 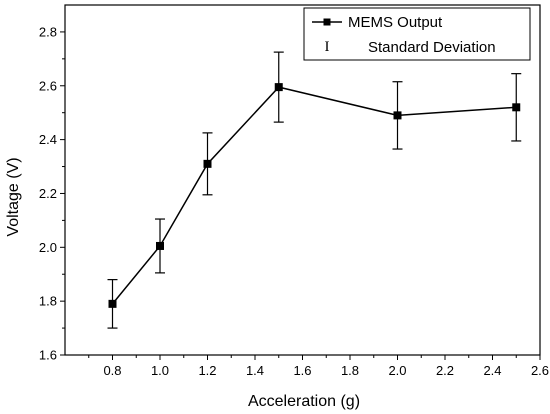 I want to click on x-tick-label: 1.8, so click(x=350, y=370).